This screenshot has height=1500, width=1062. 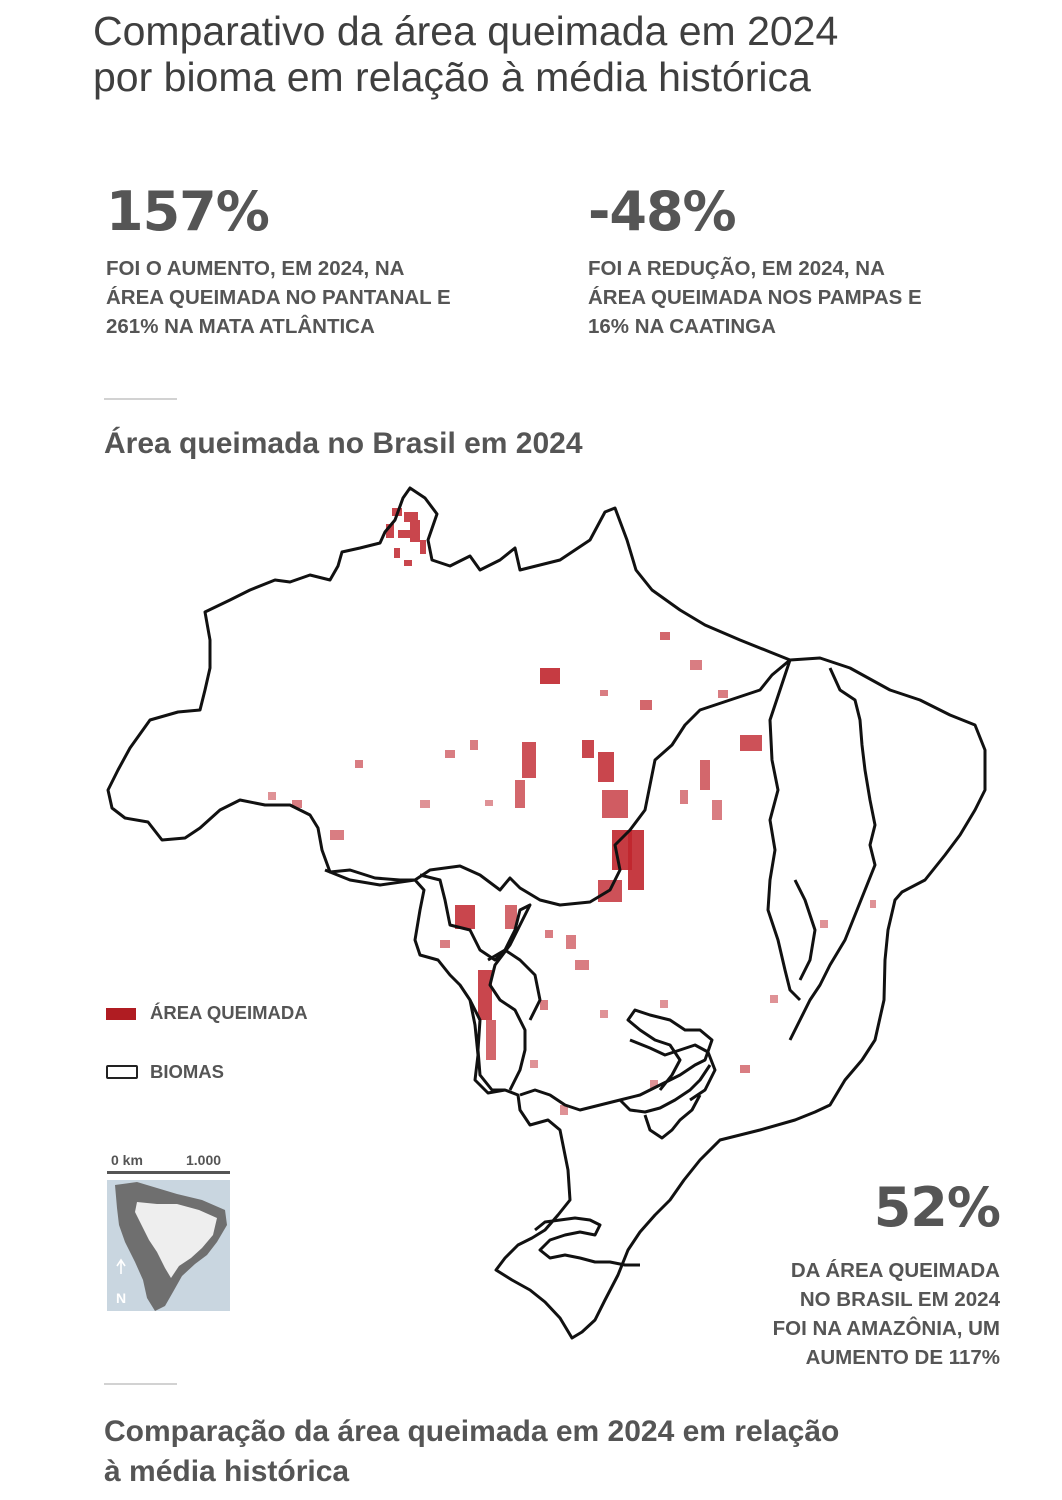 What do you see at coordinates (886, 1328) in the screenshot?
I see `stat-line: FOI NA AMAZÔNIA, UM` at bounding box center [886, 1328].